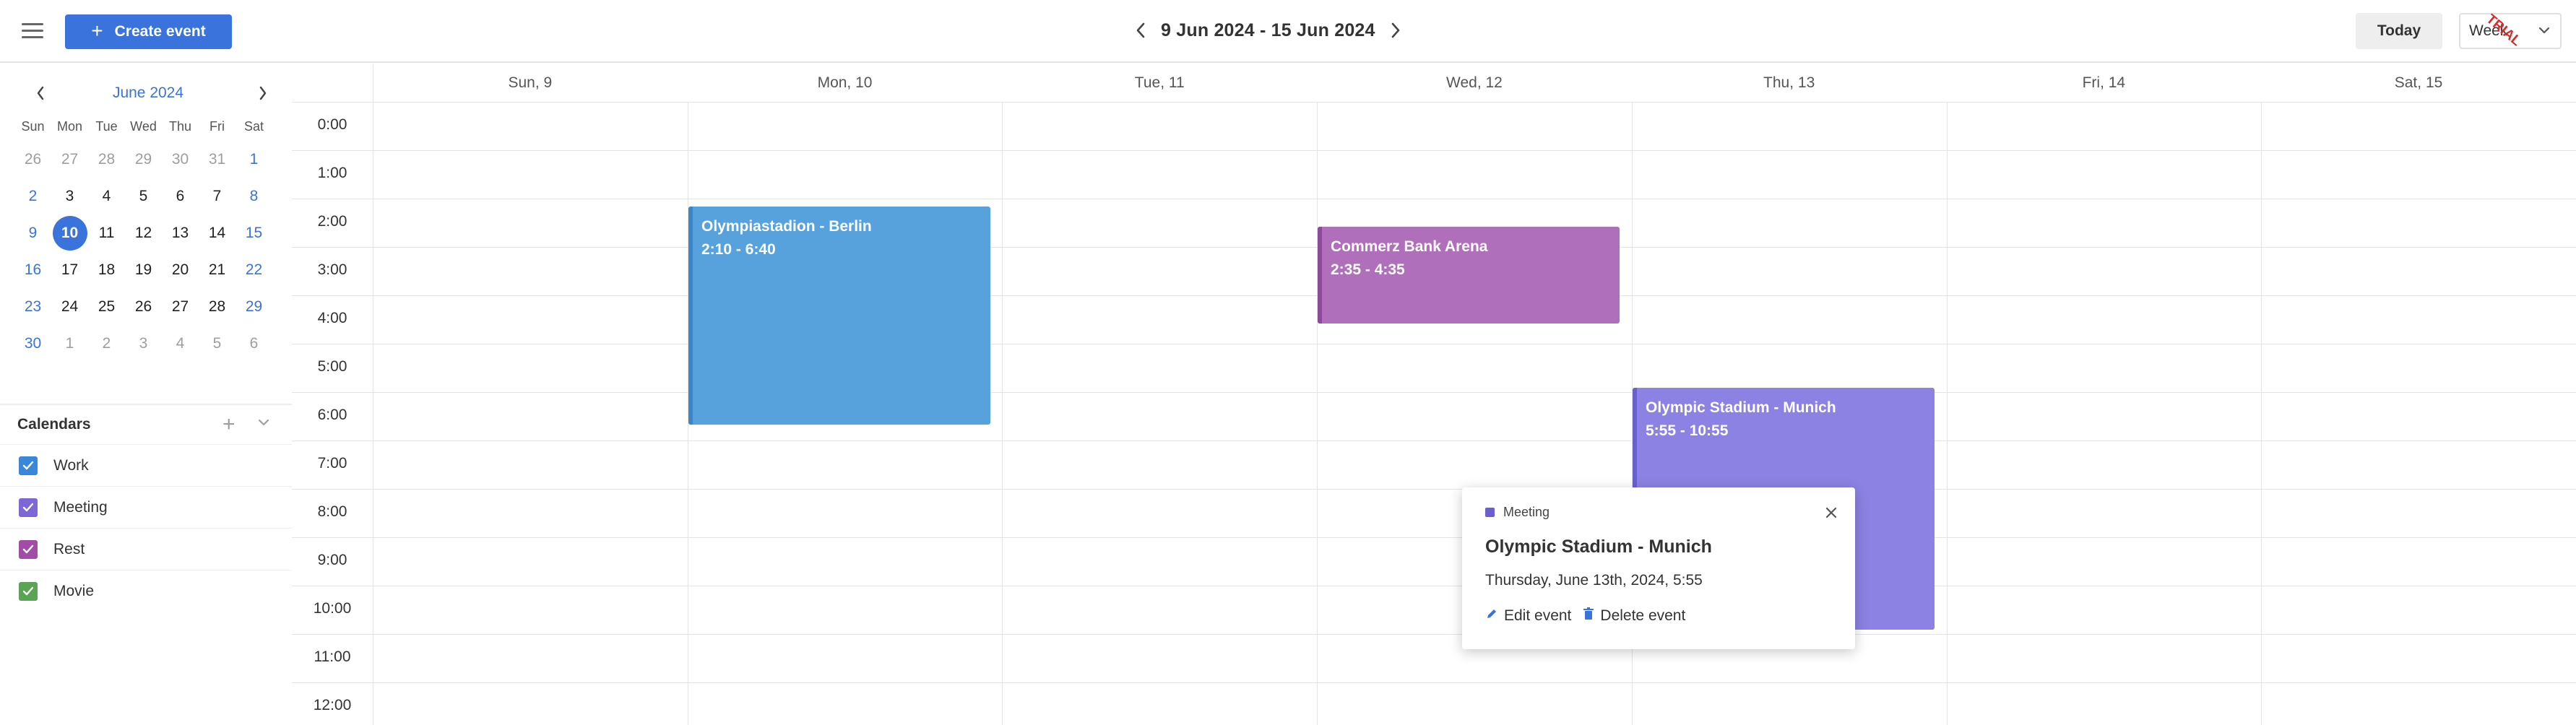 The image size is (2576, 725). Describe the element at coordinates (146, 549) in the screenshot. I see `calendar-item-rest: Rest` at that location.